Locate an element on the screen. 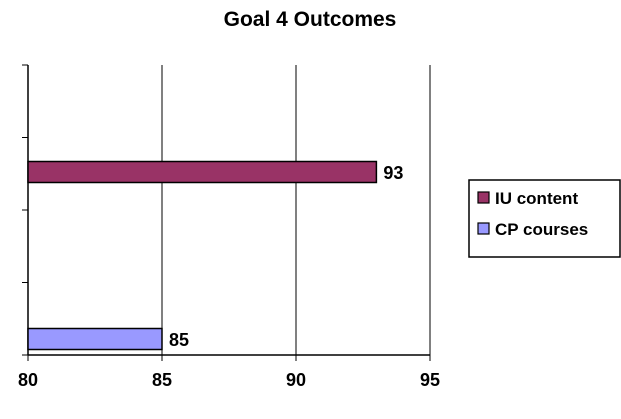  legend-label-cp-courses: CP courses is located at coordinates (541, 229).